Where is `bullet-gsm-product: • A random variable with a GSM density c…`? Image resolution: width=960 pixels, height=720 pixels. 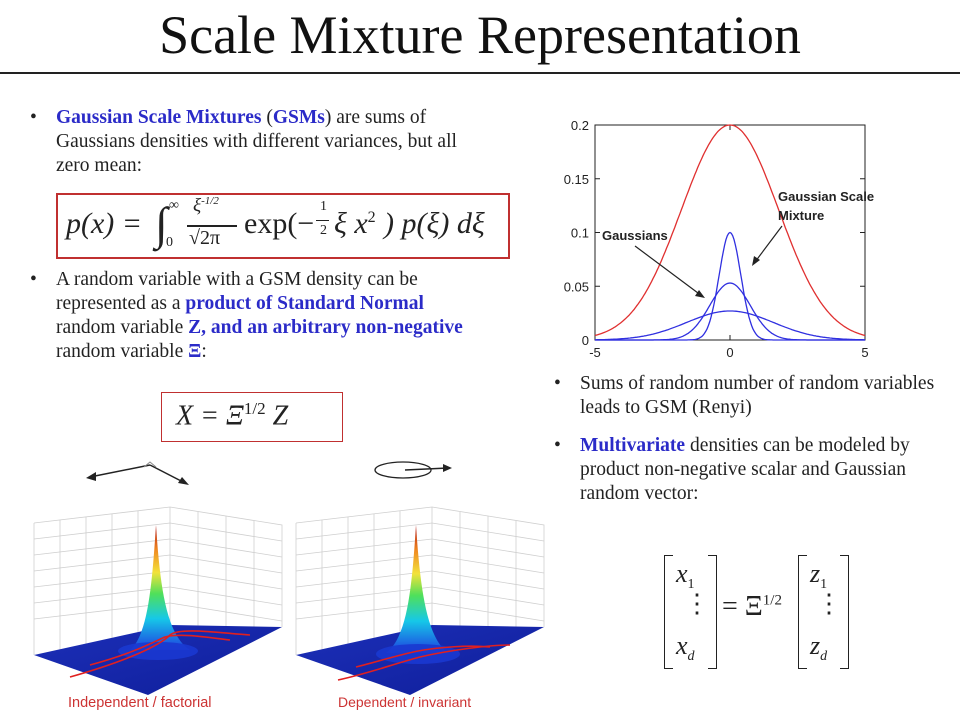 bullet-gsm-product: • A random variable with a GSM density c… is located at coordinates (258, 316).